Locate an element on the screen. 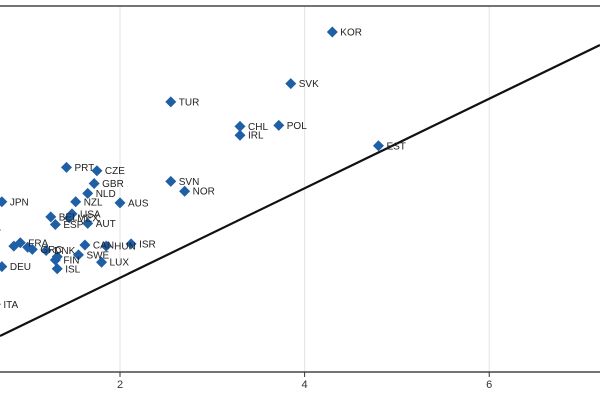 The height and width of the screenshot is (400, 600). data-point-est is located at coordinates (378, 146).